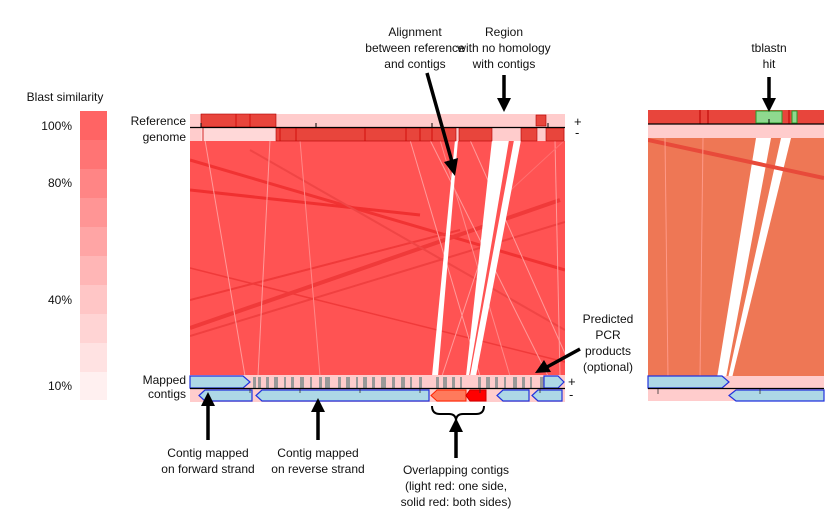  Describe the element at coordinates (445, 258) in the screenshot. I see `alignment-gap` at that location.